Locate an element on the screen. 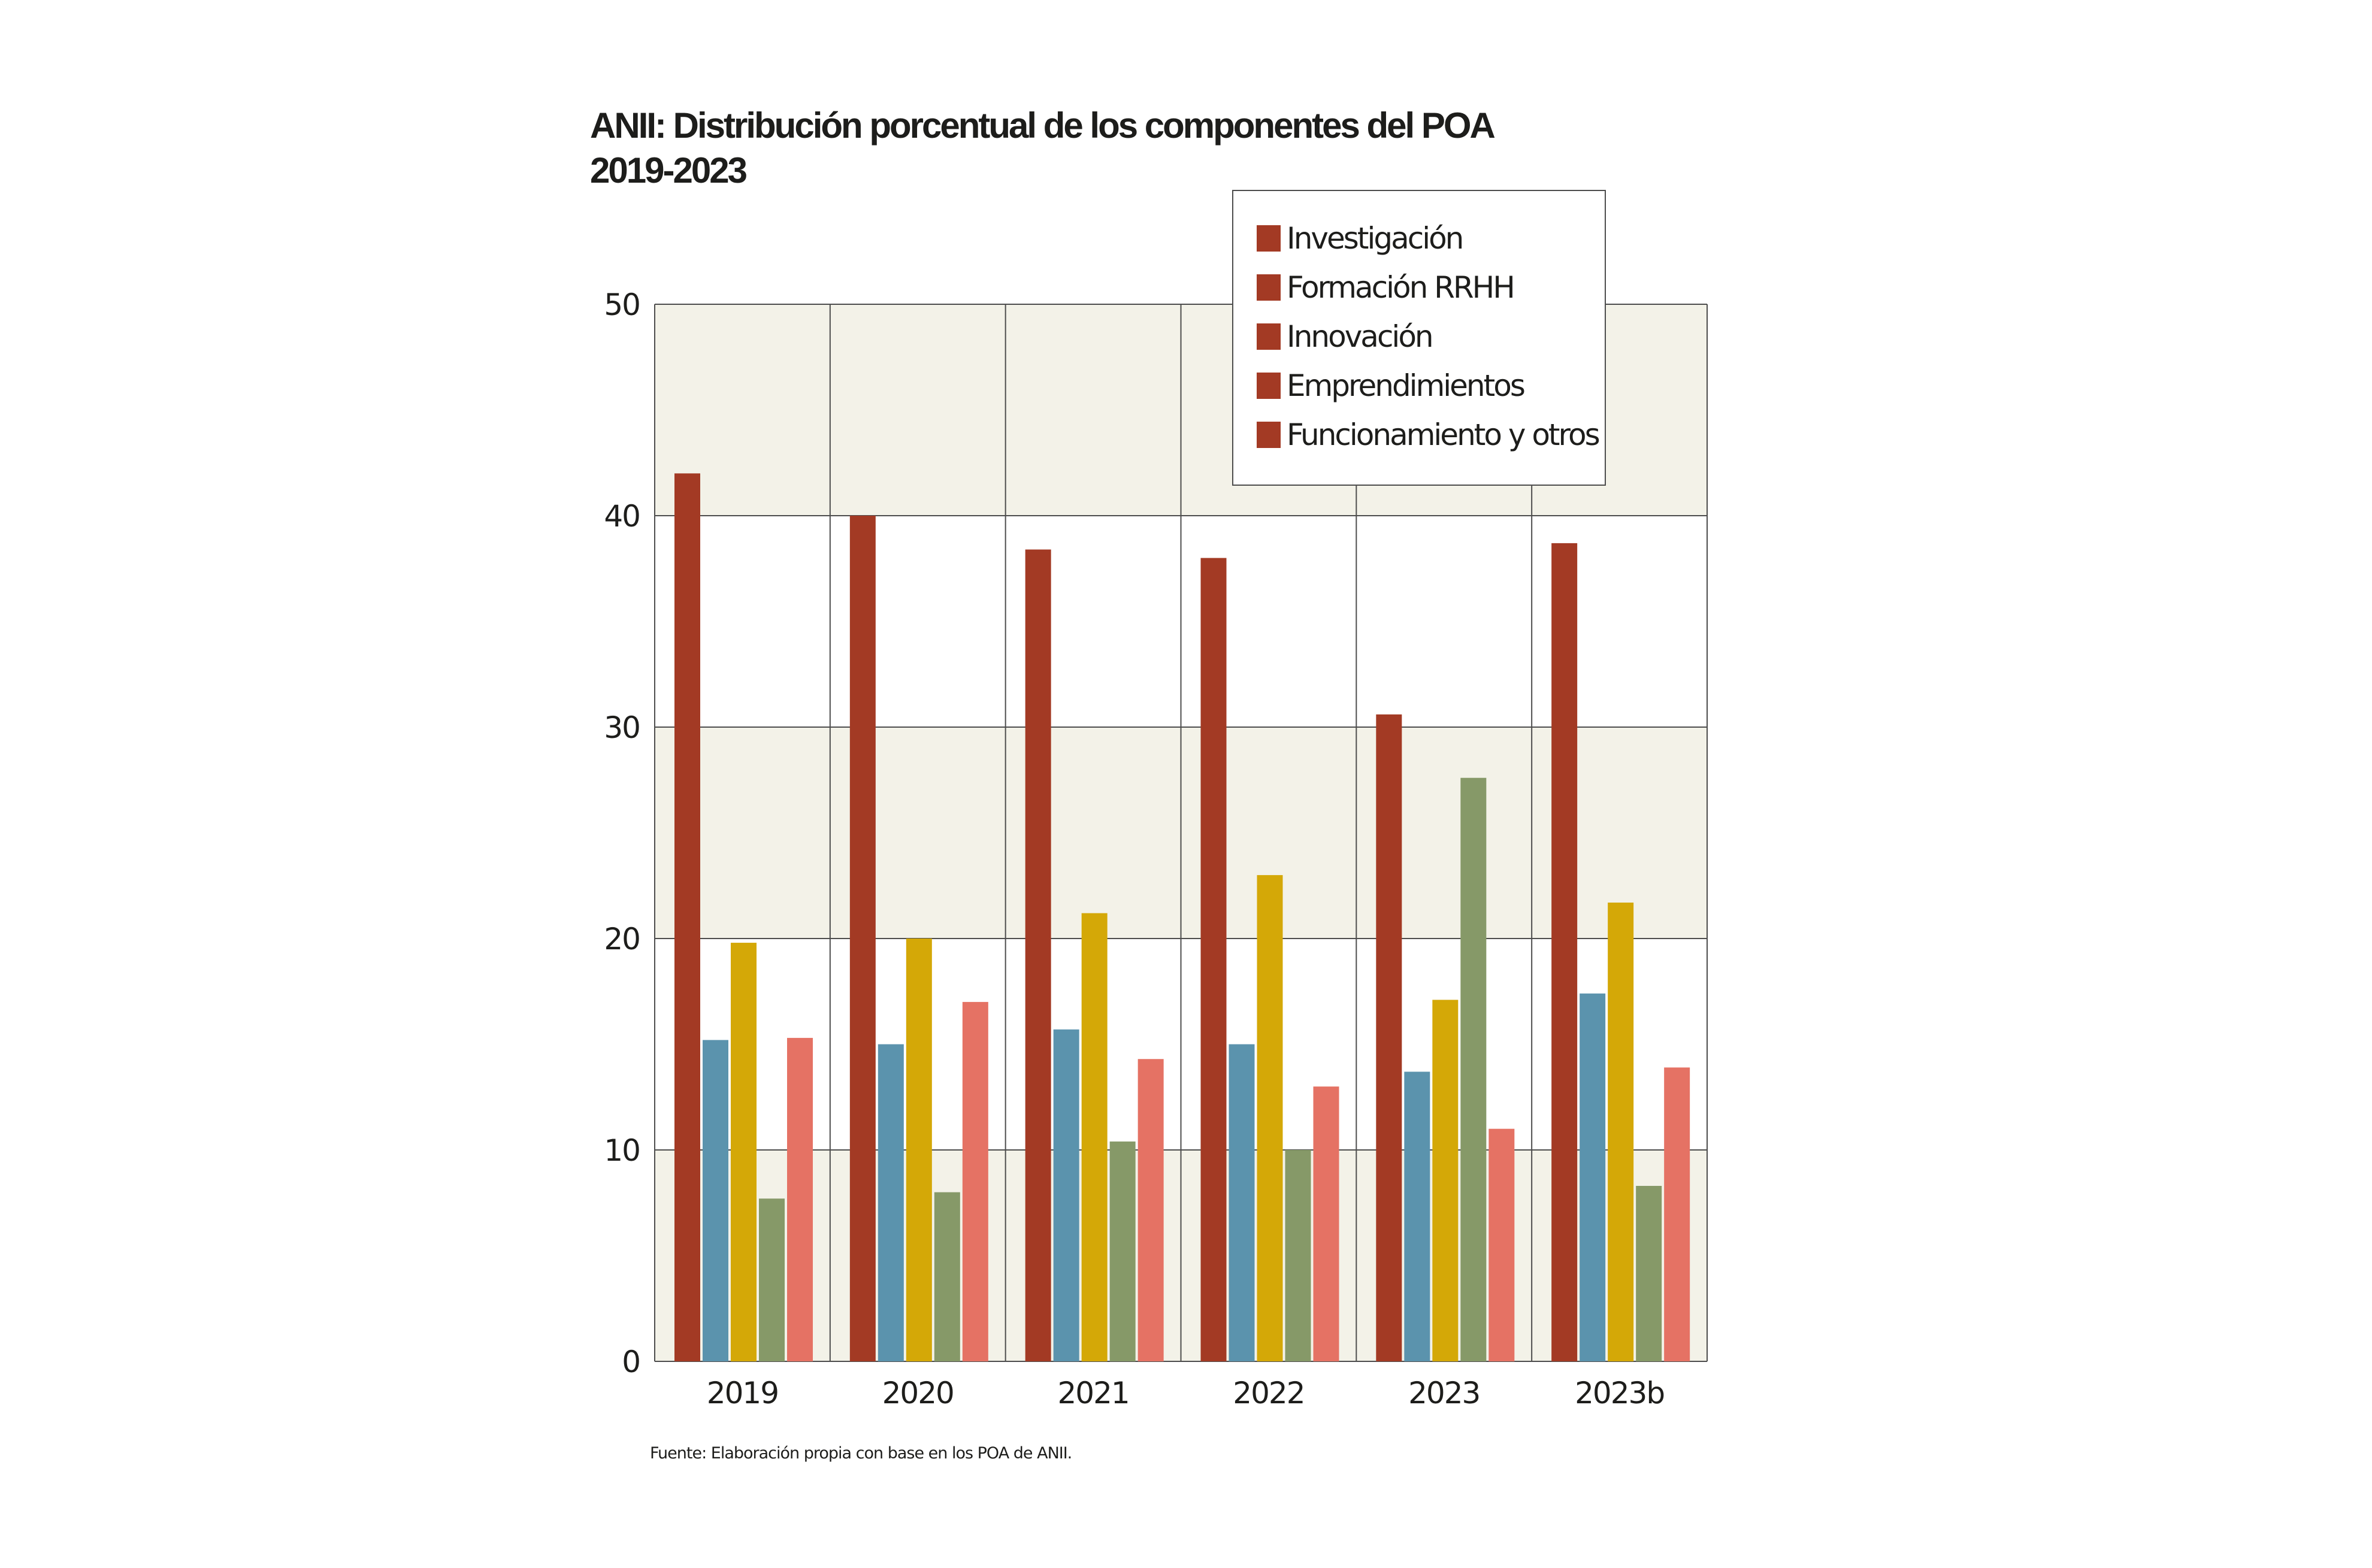  x-tick-label: 2021 is located at coordinates (1092, 1393).